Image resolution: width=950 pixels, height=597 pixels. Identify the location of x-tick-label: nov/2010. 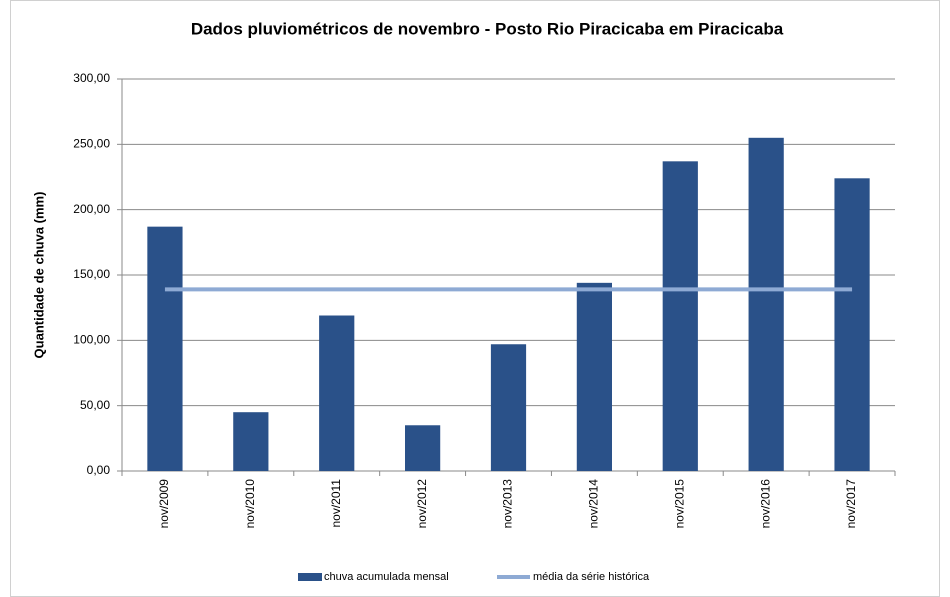
(250, 504).